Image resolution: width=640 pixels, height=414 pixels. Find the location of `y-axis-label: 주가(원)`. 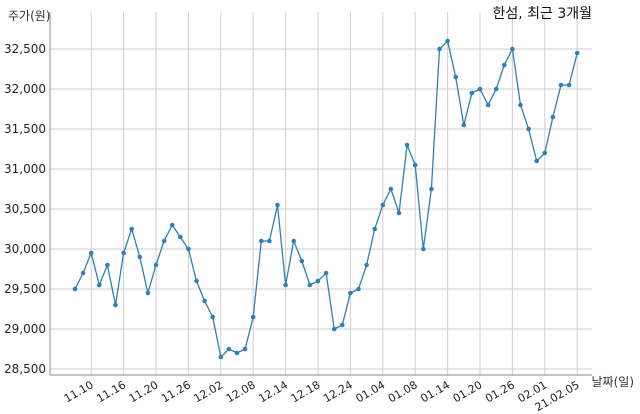

y-axis-label: 주가(원) is located at coordinates (29, 16).